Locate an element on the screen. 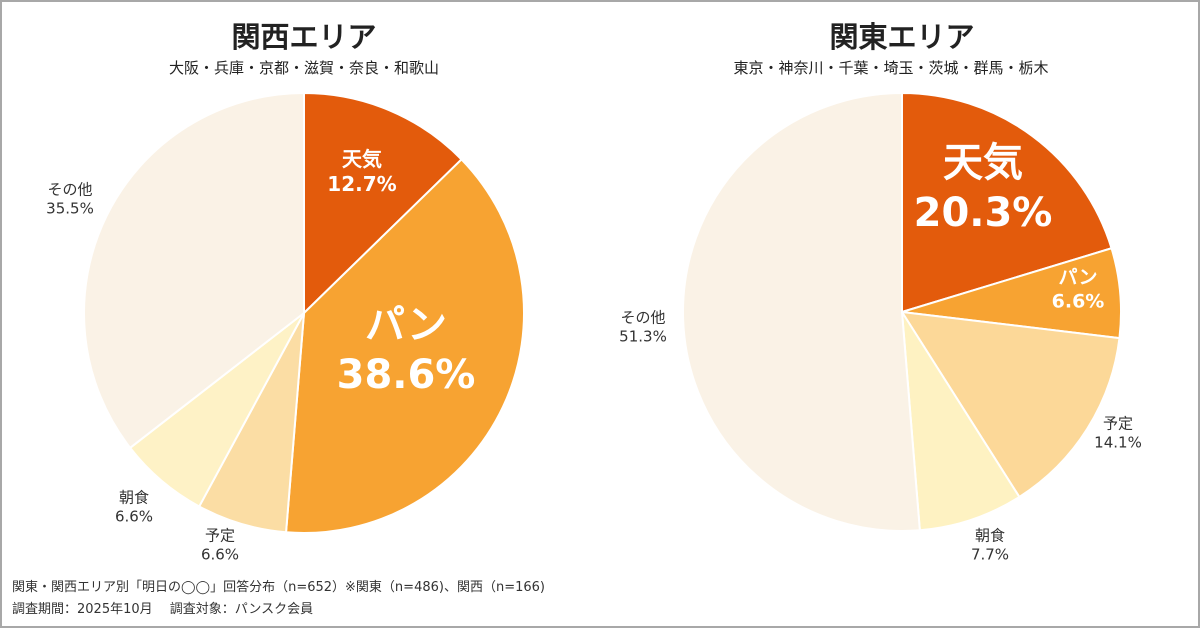 Image resolution: width=1200 pixels, height=628 pixels. label-kansai-weather: 天気 12.7% is located at coordinates (362, 171).